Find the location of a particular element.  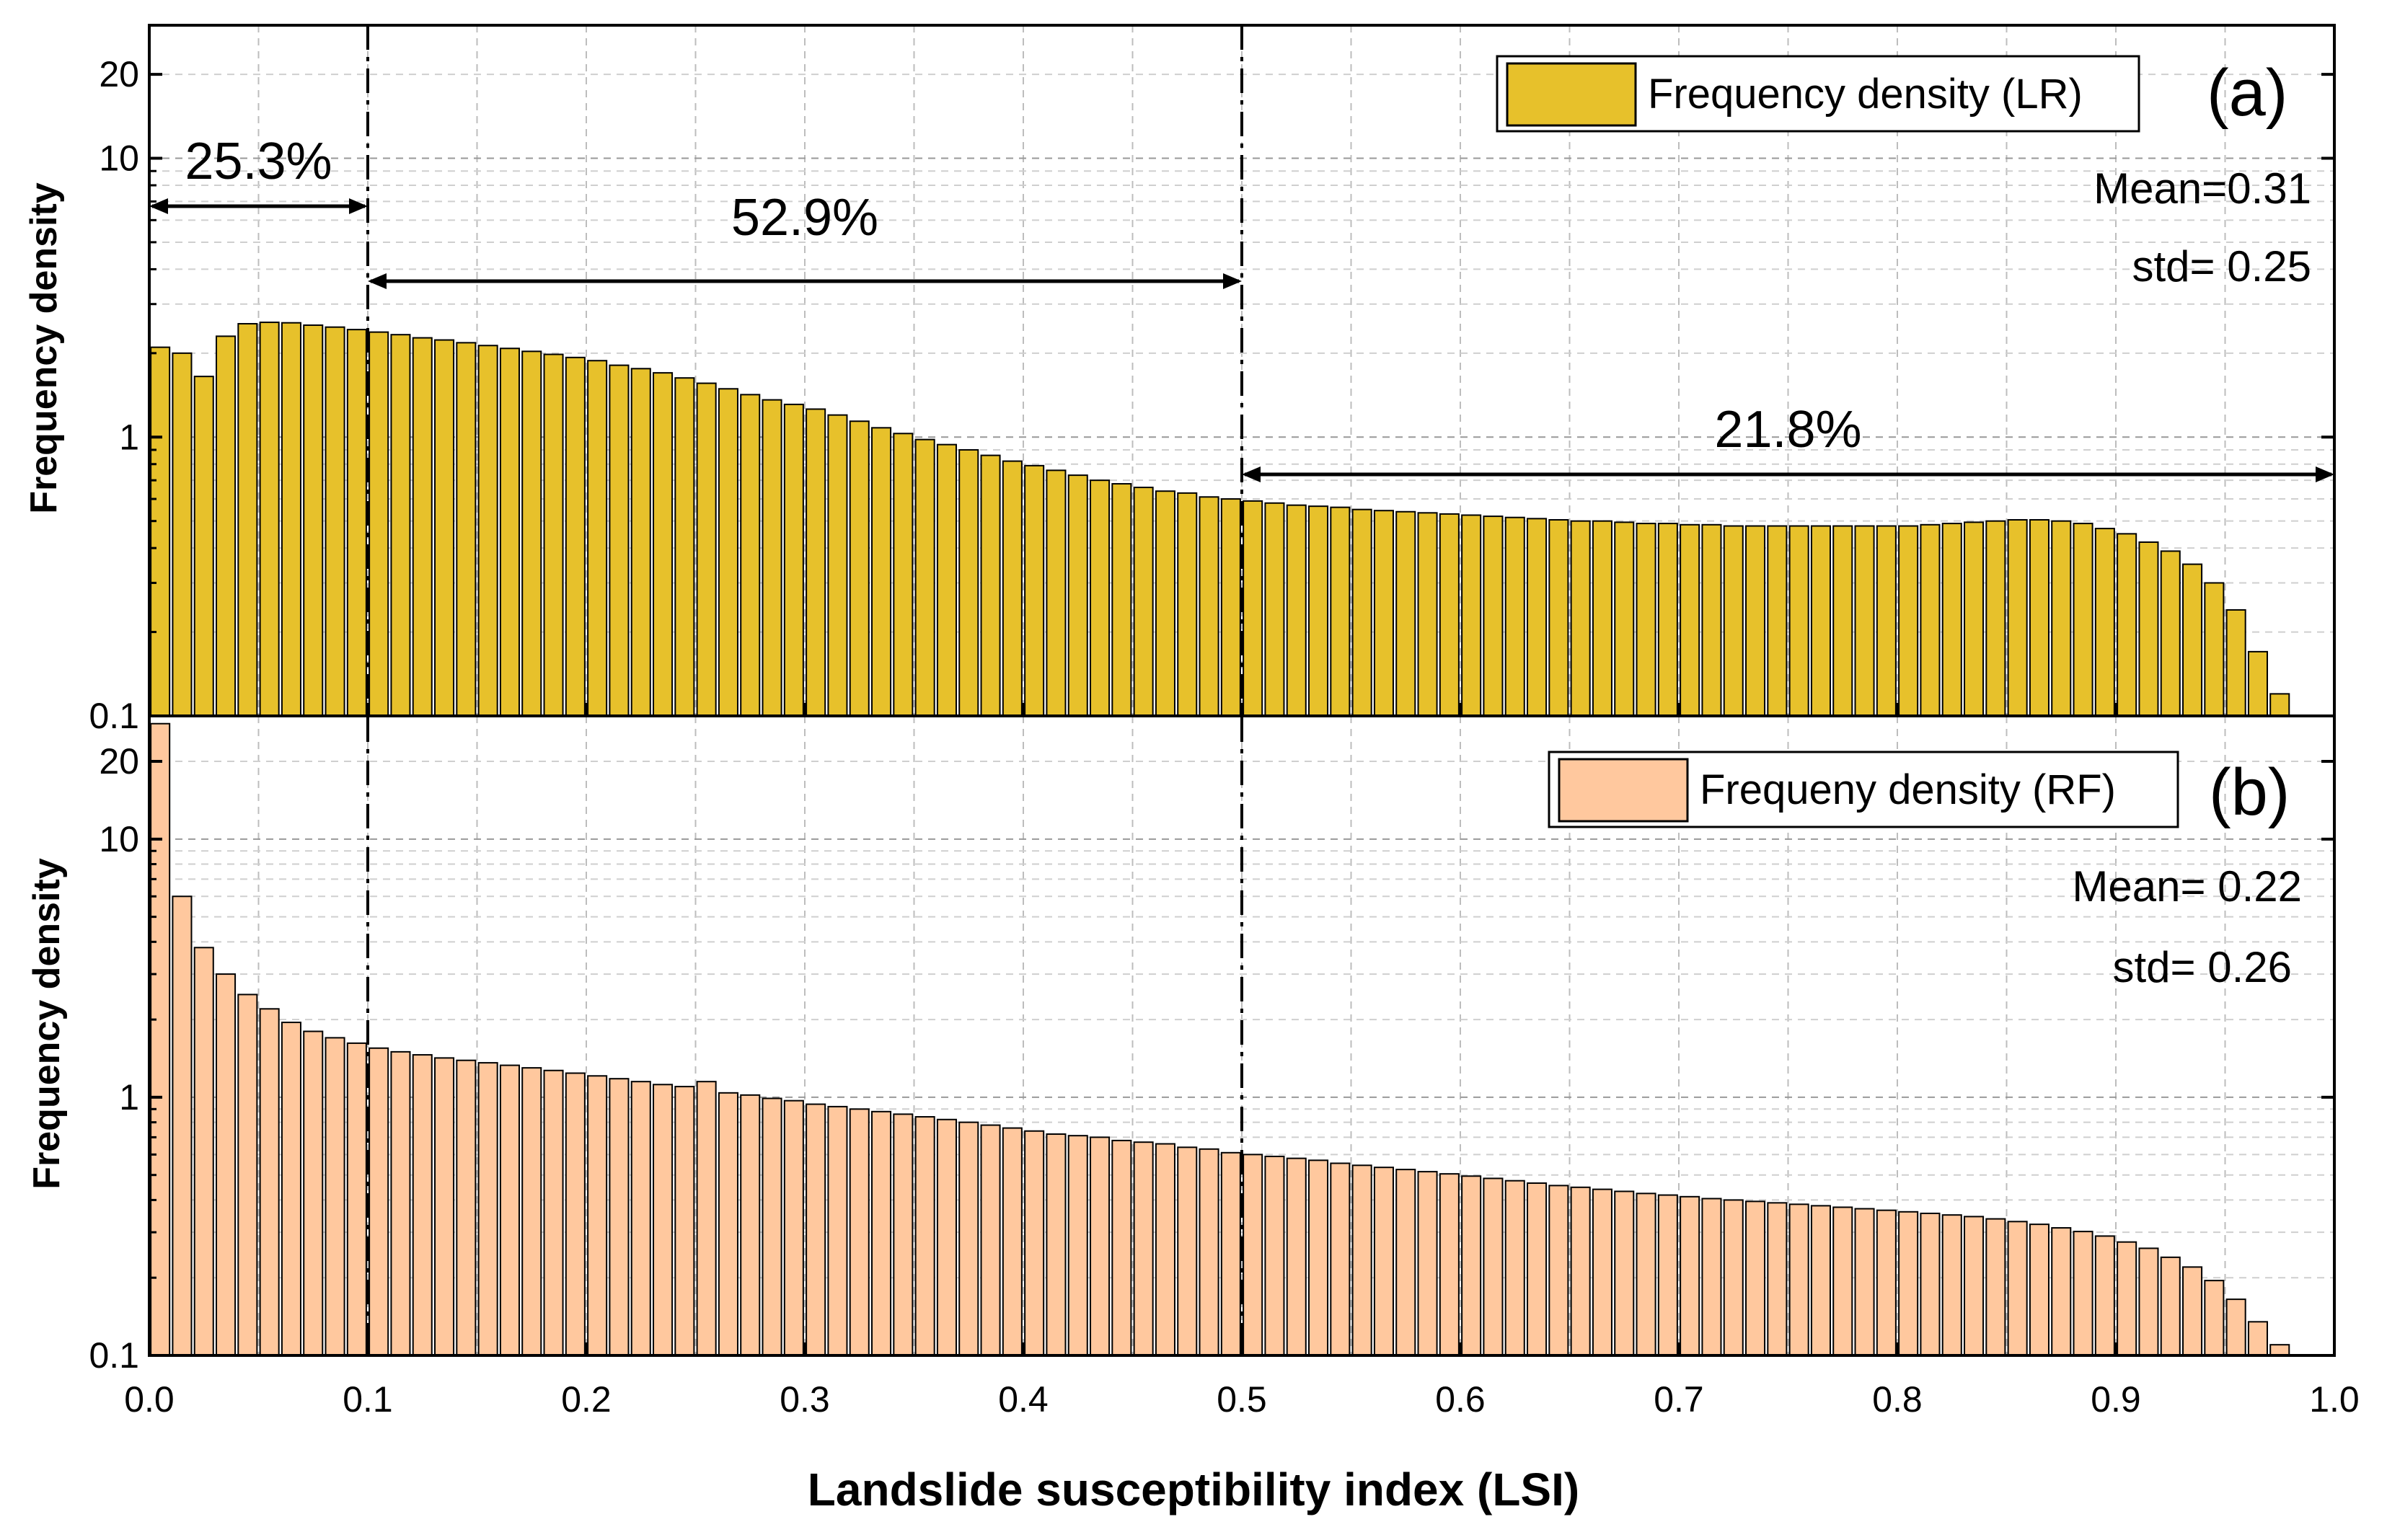

x-tick-label: 0.6 is located at coordinates (1460, 1399).